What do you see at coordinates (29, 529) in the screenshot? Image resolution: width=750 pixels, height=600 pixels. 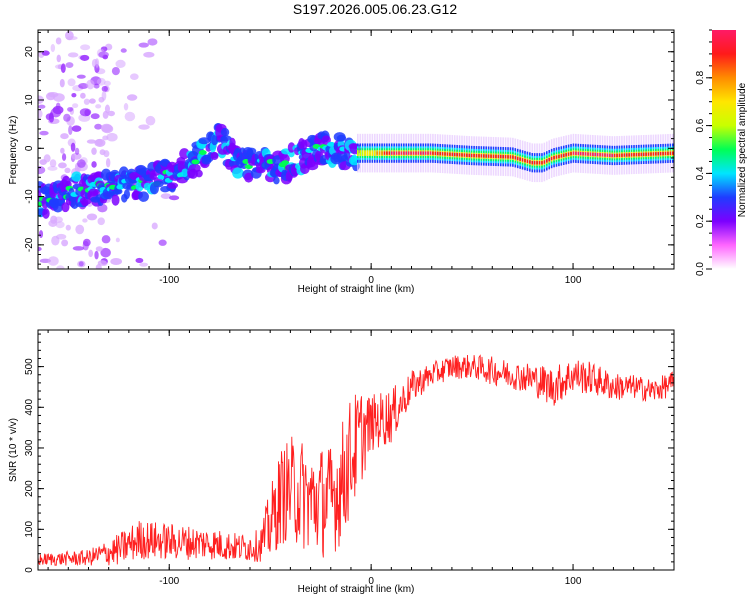 I see `y-tick-label: 100` at bounding box center [29, 529].